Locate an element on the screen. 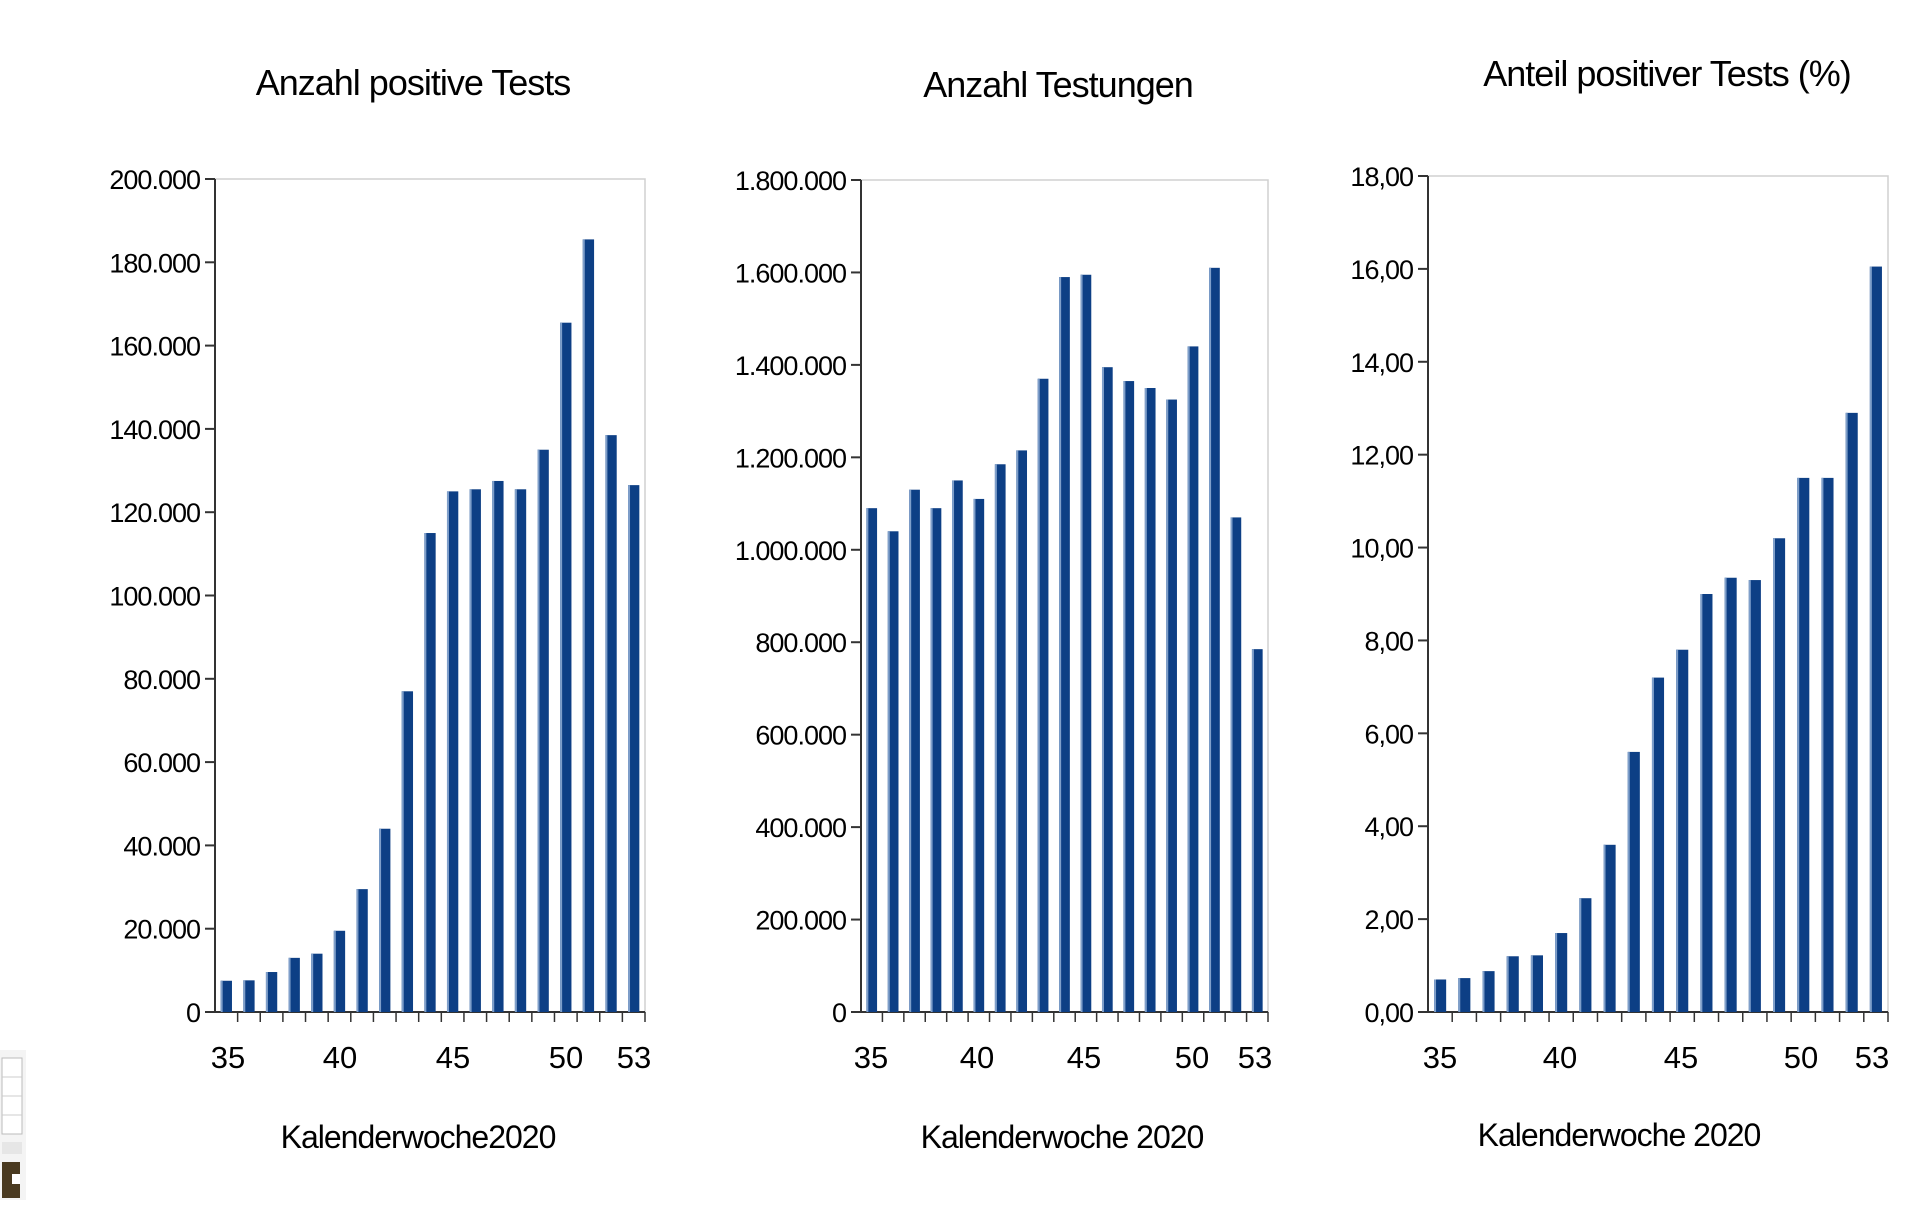 This screenshot has height=1205, width=1920. y-tick-label: 1.800.000 is located at coordinates (790, 181).